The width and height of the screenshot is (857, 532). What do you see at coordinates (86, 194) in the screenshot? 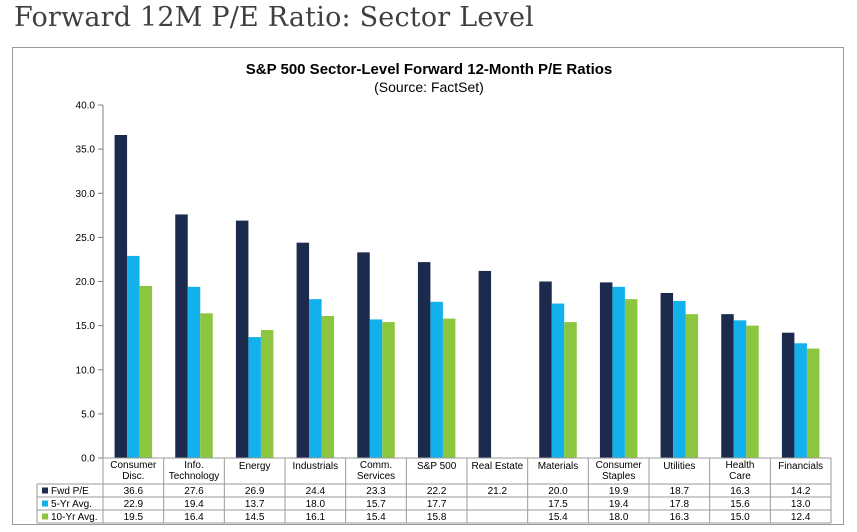
I see `y-tick-label: 30.0` at bounding box center [86, 194].